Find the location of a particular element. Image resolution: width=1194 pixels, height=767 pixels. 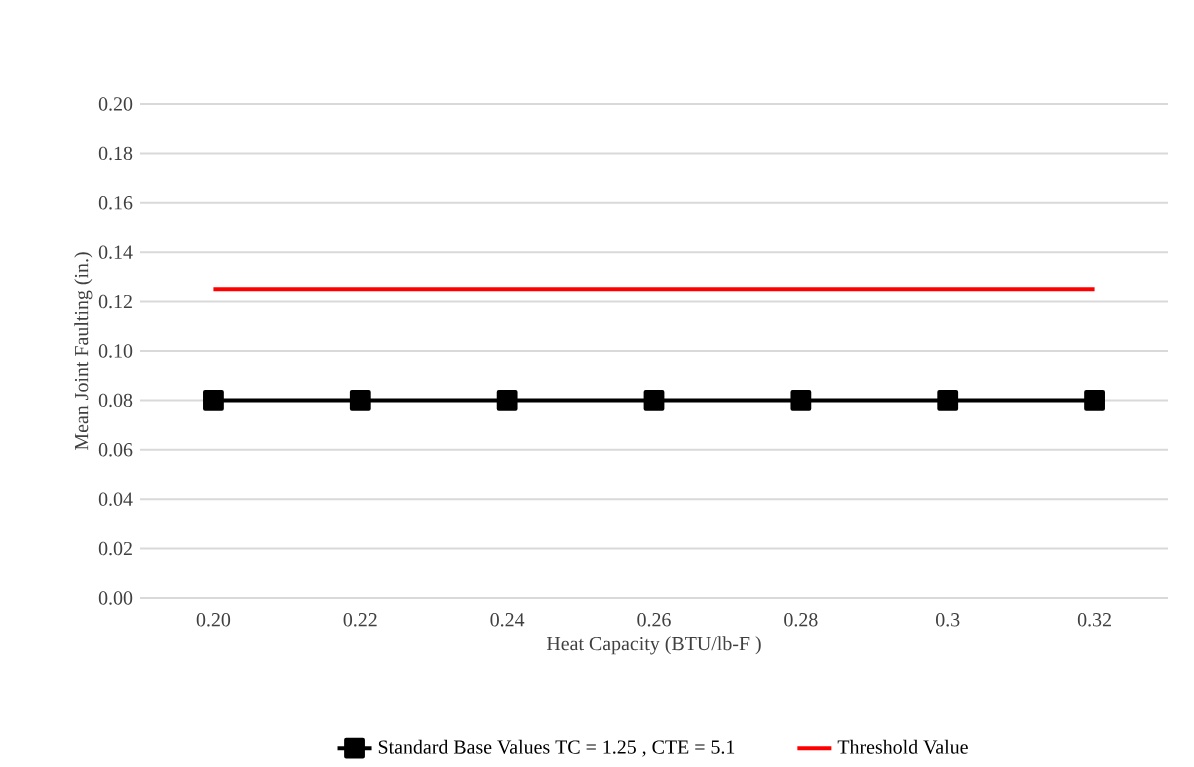

y-axis-title: Mean Joint Faulting (in.) is located at coordinates (83, 351).